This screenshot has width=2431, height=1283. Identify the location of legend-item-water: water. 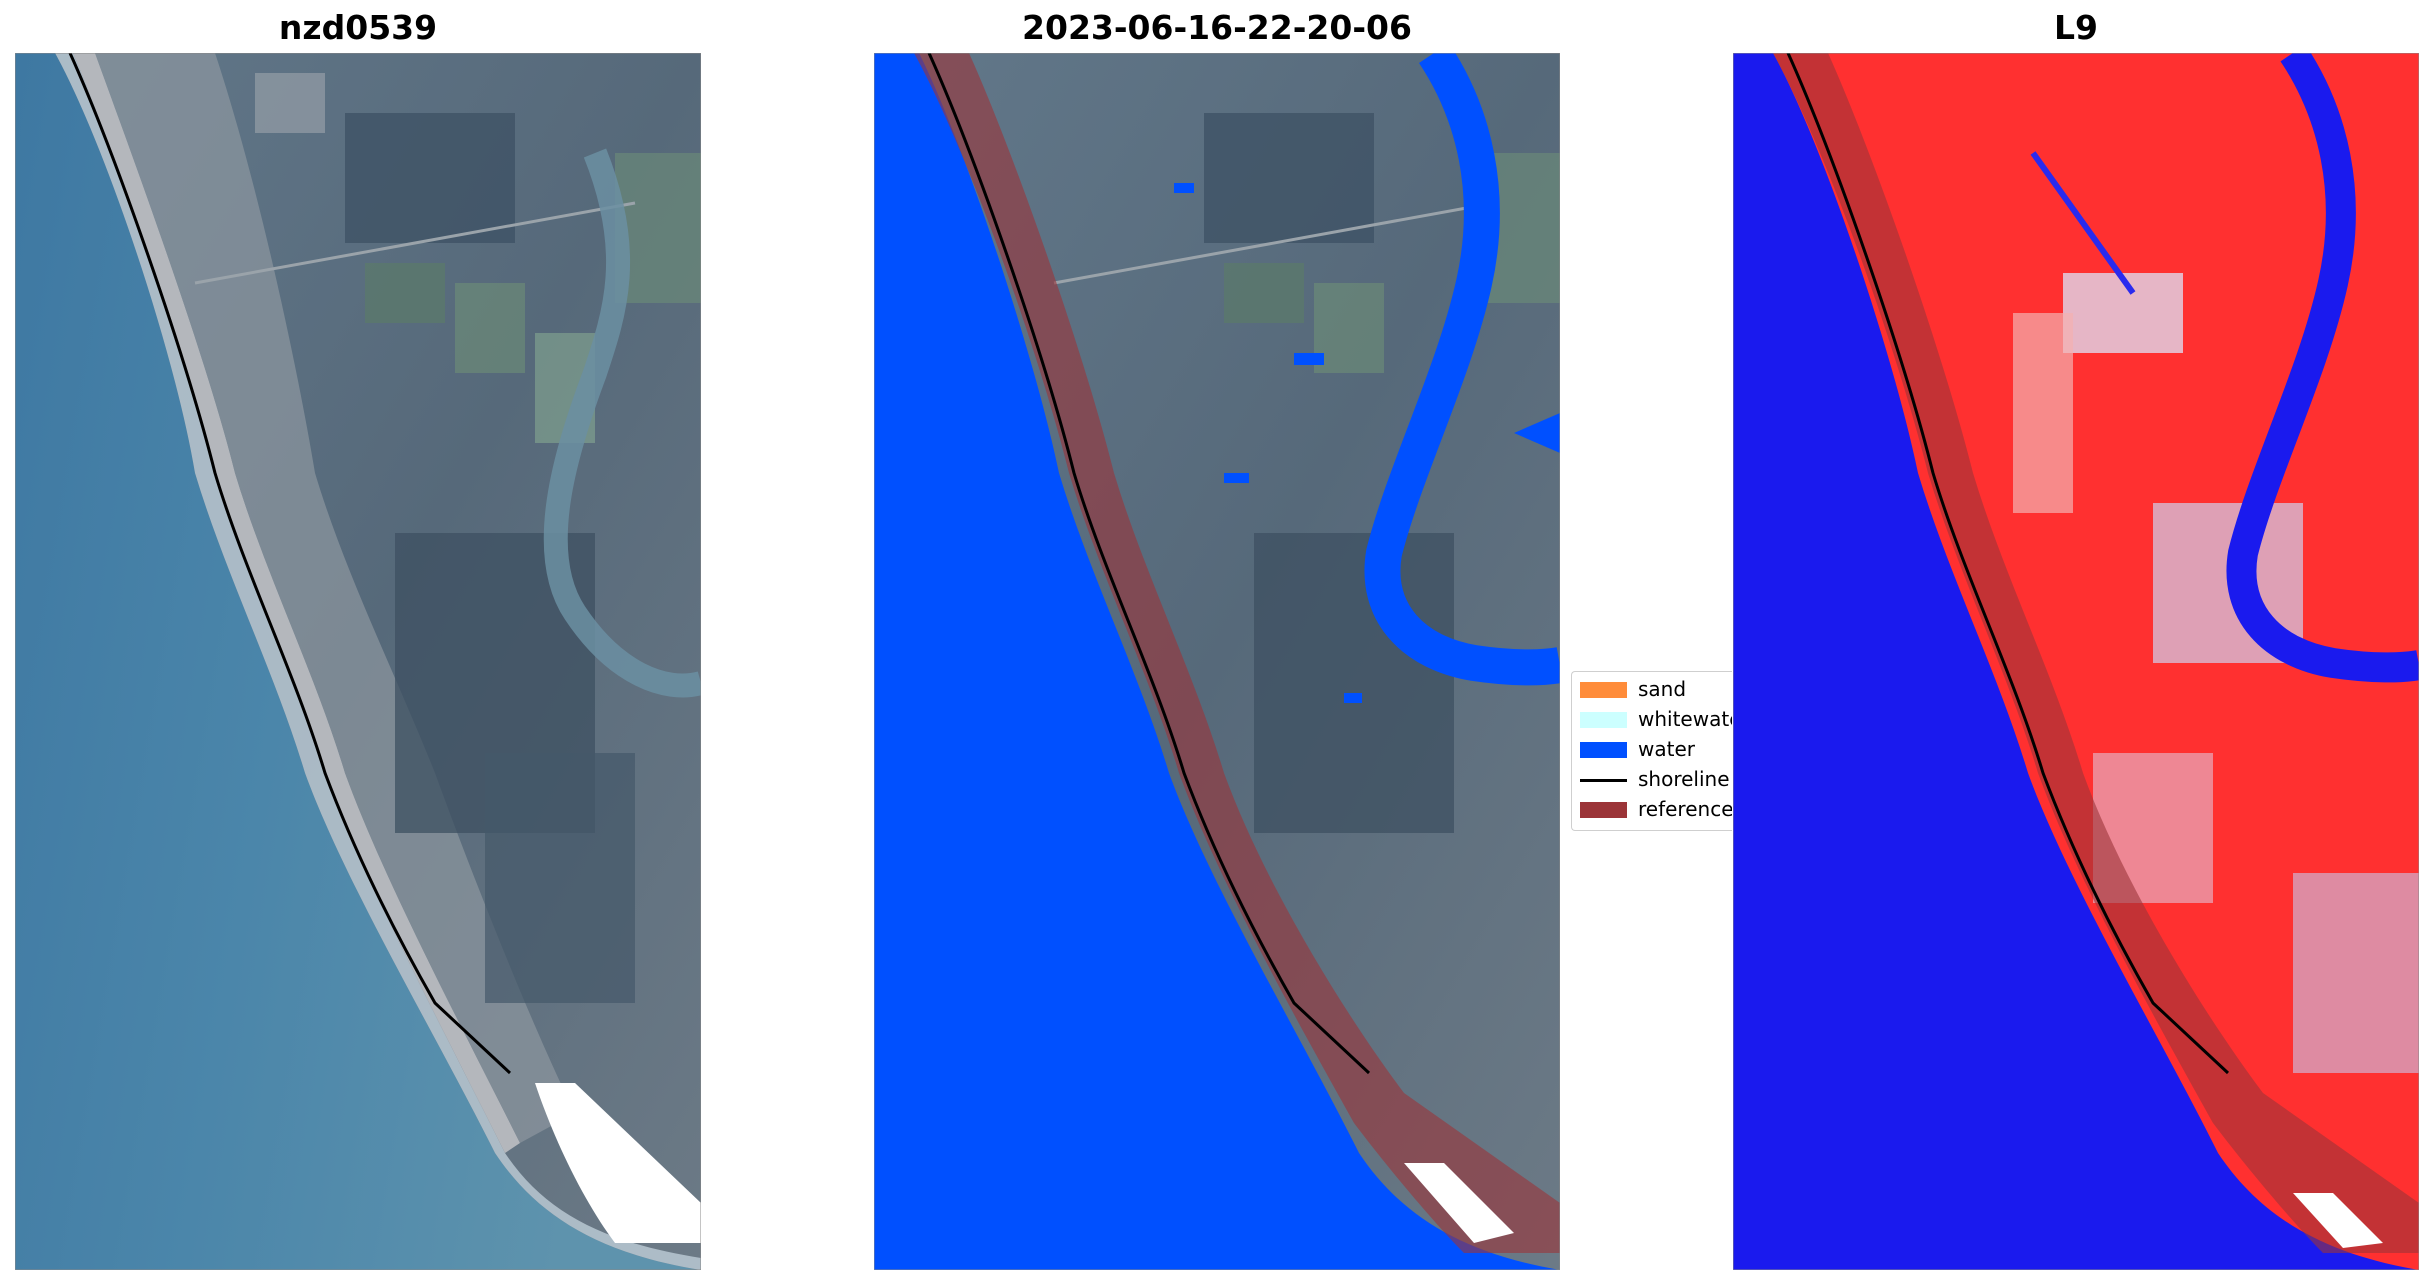
(1652, 750).